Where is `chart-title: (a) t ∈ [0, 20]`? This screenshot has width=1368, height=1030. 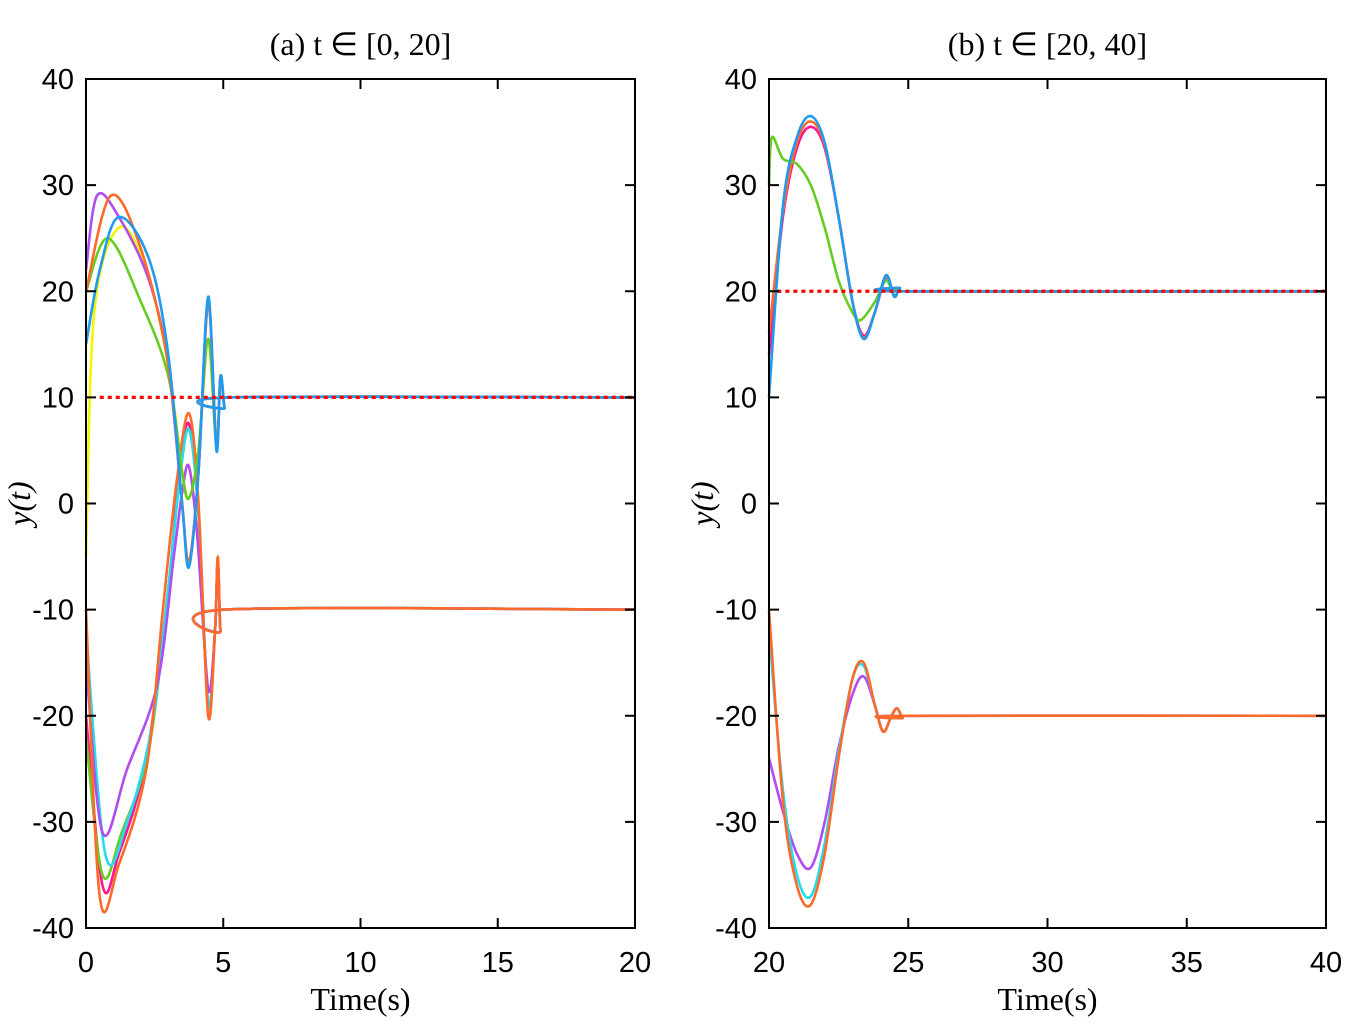 chart-title: (a) t ∈ [0, 20] is located at coordinates (361, 44).